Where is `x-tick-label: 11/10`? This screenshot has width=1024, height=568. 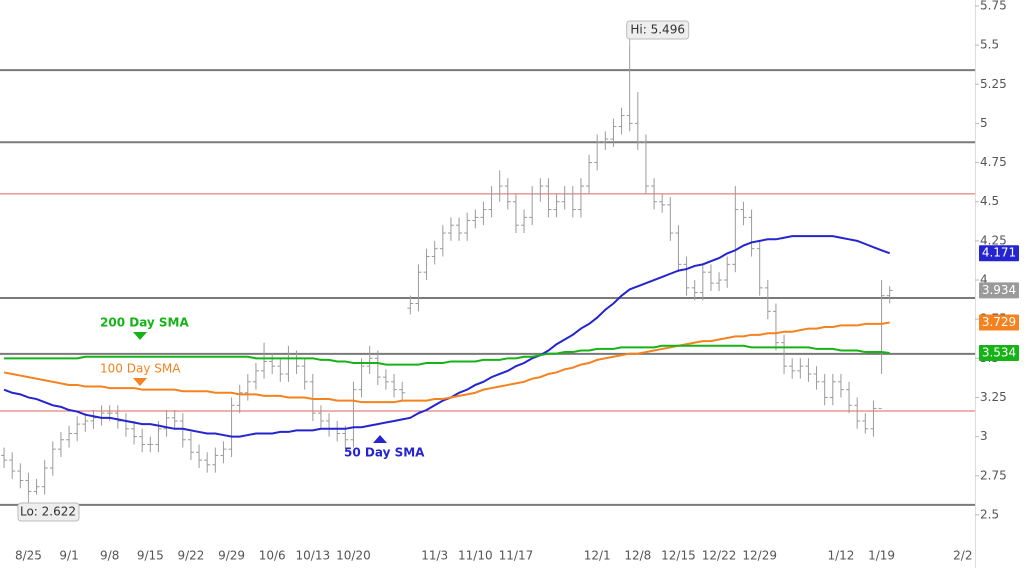
x-tick-label: 11/10 is located at coordinates (475, 556).